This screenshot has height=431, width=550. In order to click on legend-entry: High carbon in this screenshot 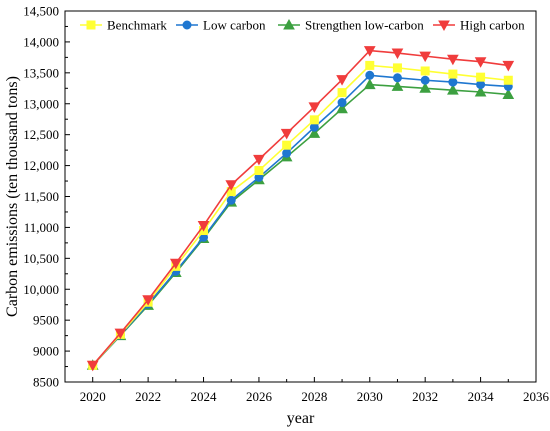, I will do `click(479, 25)`.